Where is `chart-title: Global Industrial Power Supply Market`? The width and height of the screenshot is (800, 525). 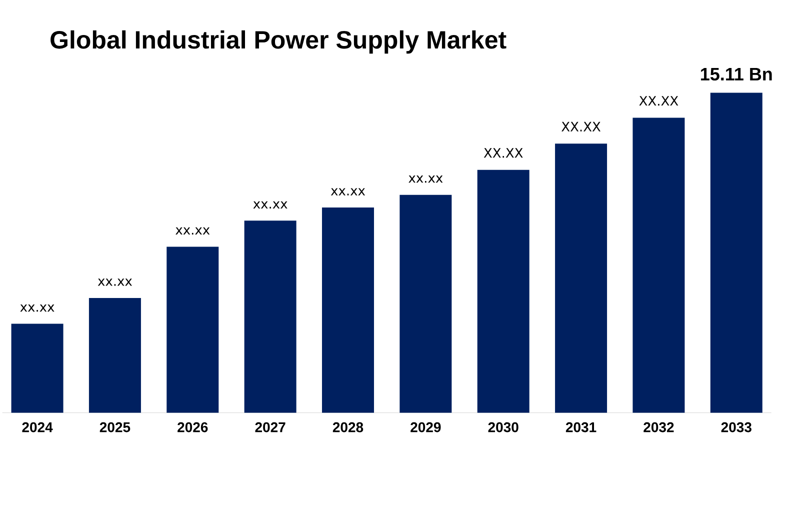
chart-title: Global Industrial Power Supply Market is located at coordinates (278, 42).